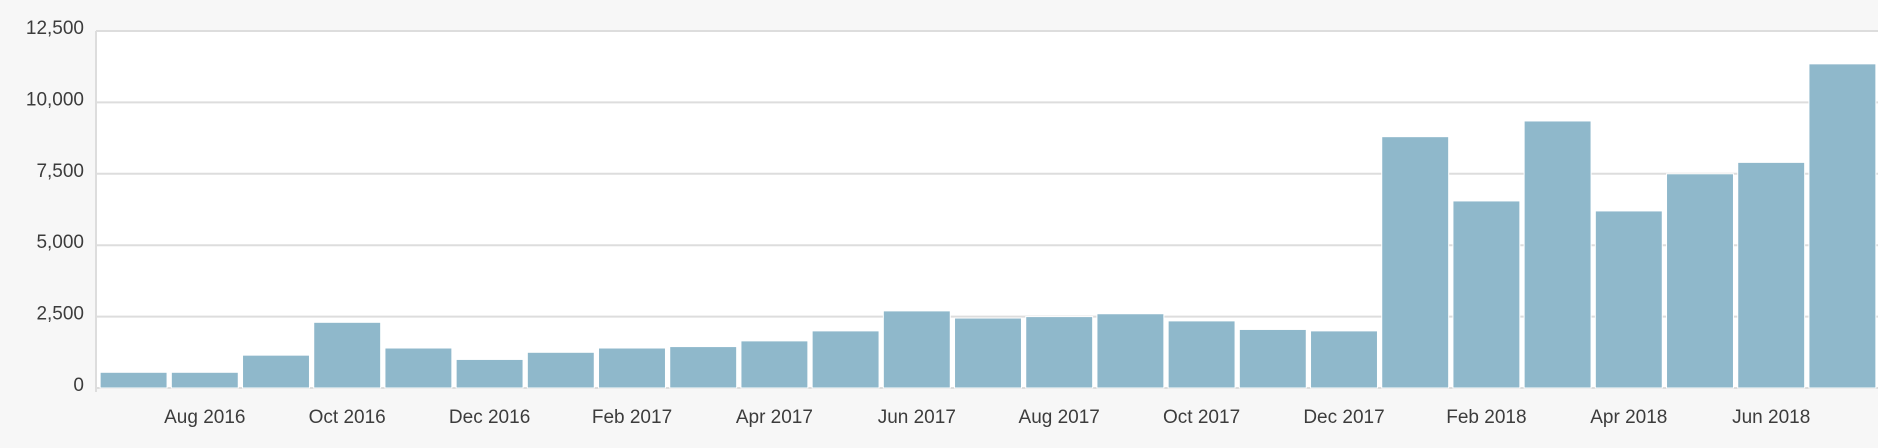 The image size is (1878, 448). What do you see at coordinates (347, 417) in the screenshot?
I see `x-tick-label: Oct 2016` at bounding box center [347, 417].